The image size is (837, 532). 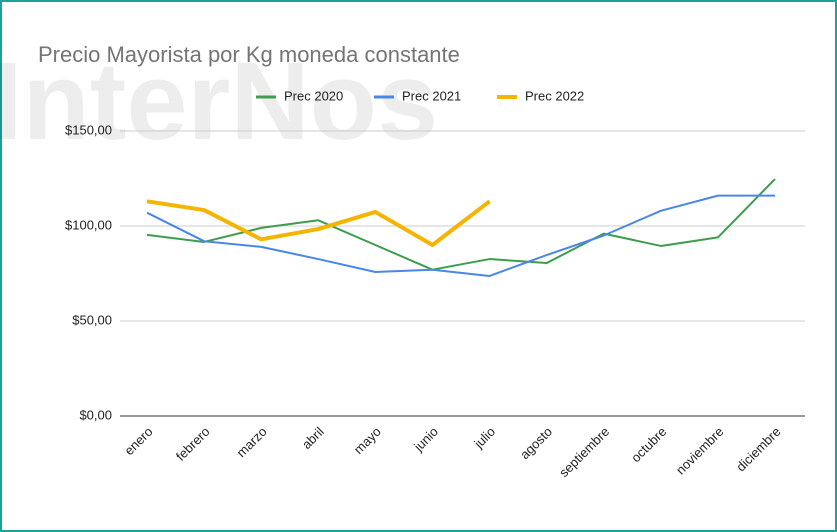 I want to click on y-tick-label: $0,00, so click(x=95, y=414).